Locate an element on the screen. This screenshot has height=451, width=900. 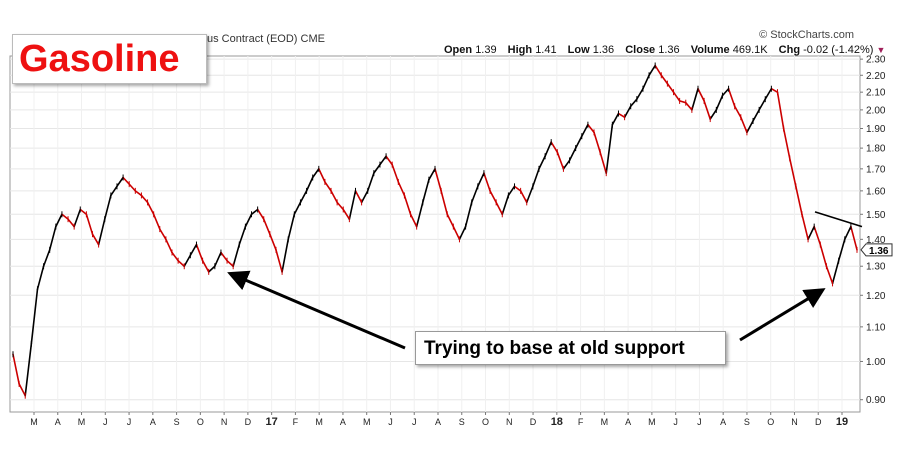
x-tick-label: 18 is located at coordinates (557, 422).